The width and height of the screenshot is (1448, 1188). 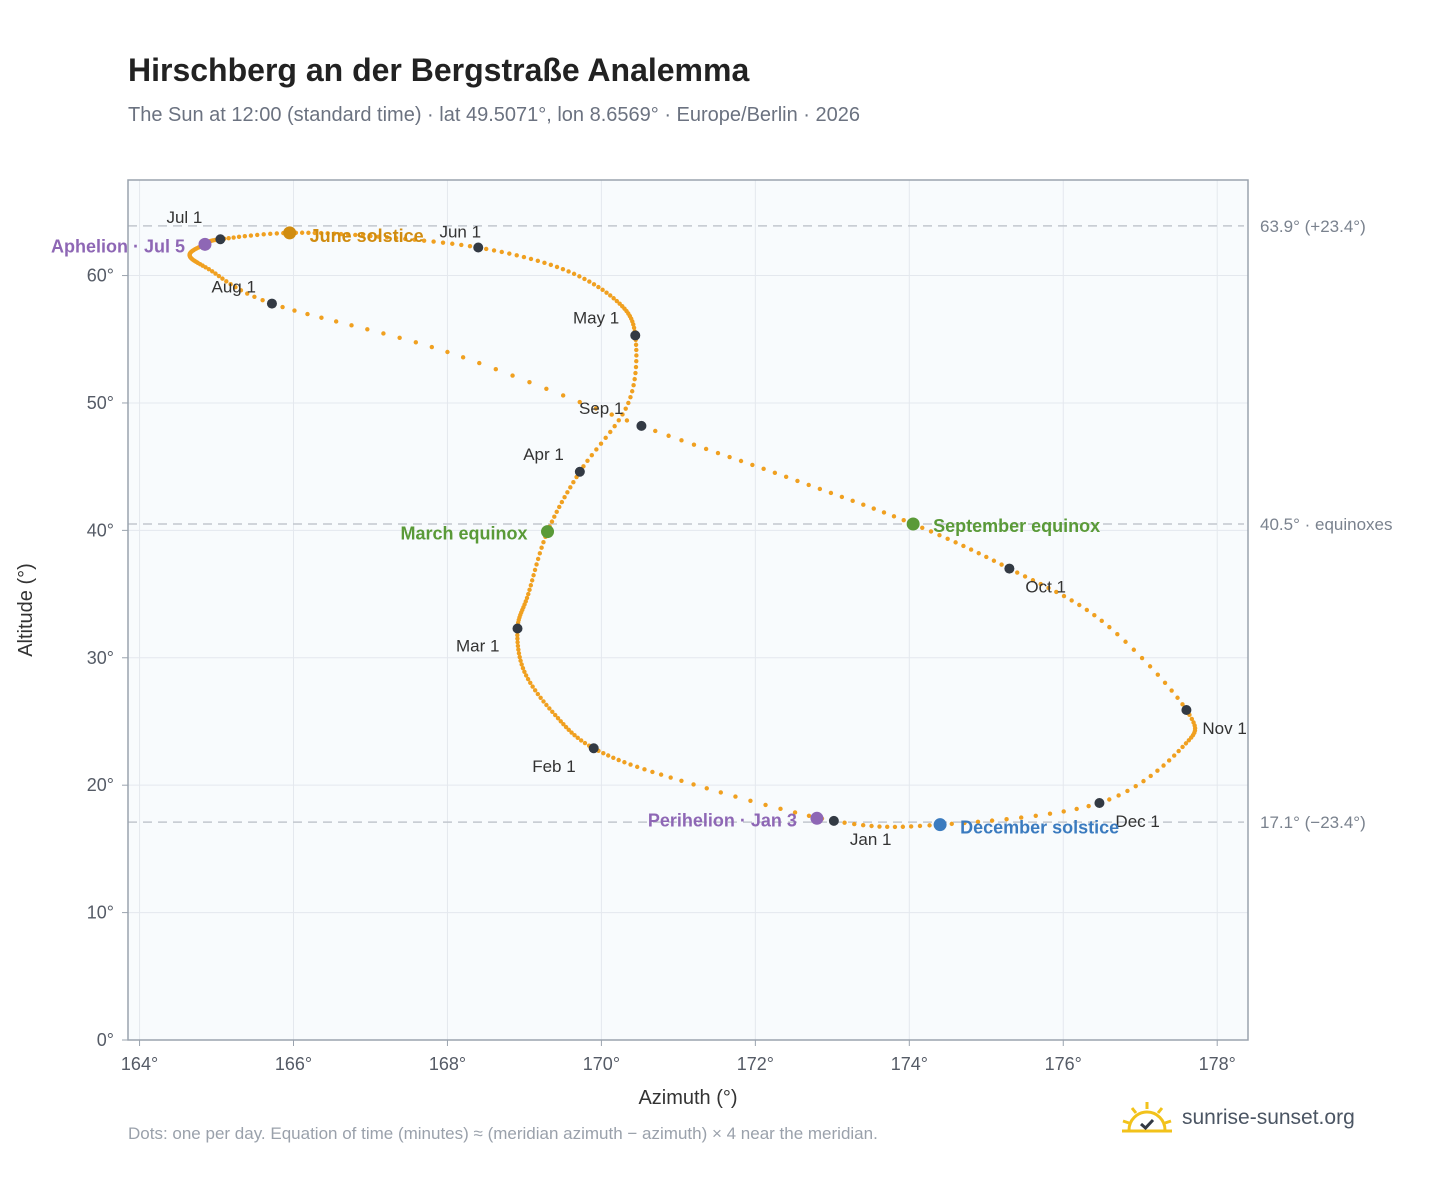 What do you see at coordinates (118, 246) in the screenshot?
I see `event-label: Aphelion · Jul 5` at bounding box center [118, 246].